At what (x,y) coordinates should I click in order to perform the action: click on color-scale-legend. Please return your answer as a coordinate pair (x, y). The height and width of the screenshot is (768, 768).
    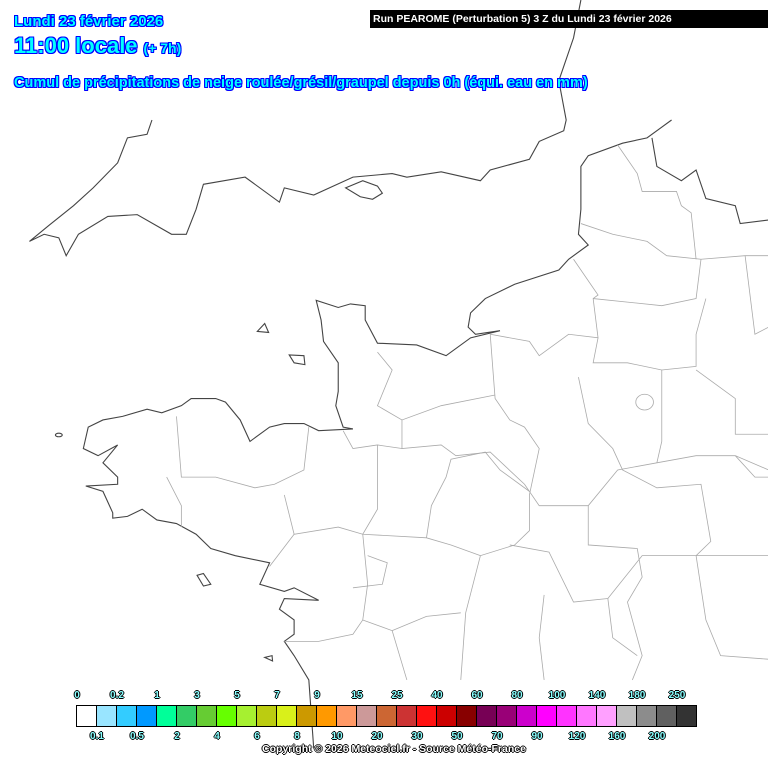
    Looking at the image, I should click on (386, 716).